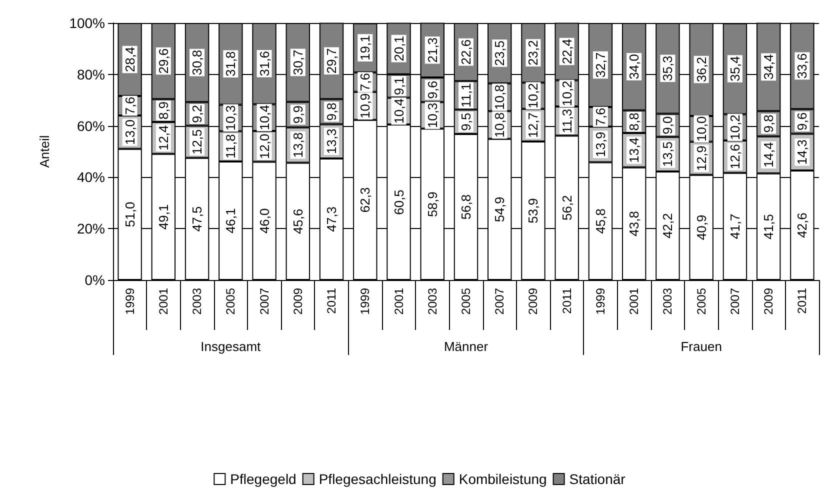 This screenshot has width=839, height=504. Describe the element at coordinates (500, 209) in the screenshot. I see `data-label: 54,9` at that location.